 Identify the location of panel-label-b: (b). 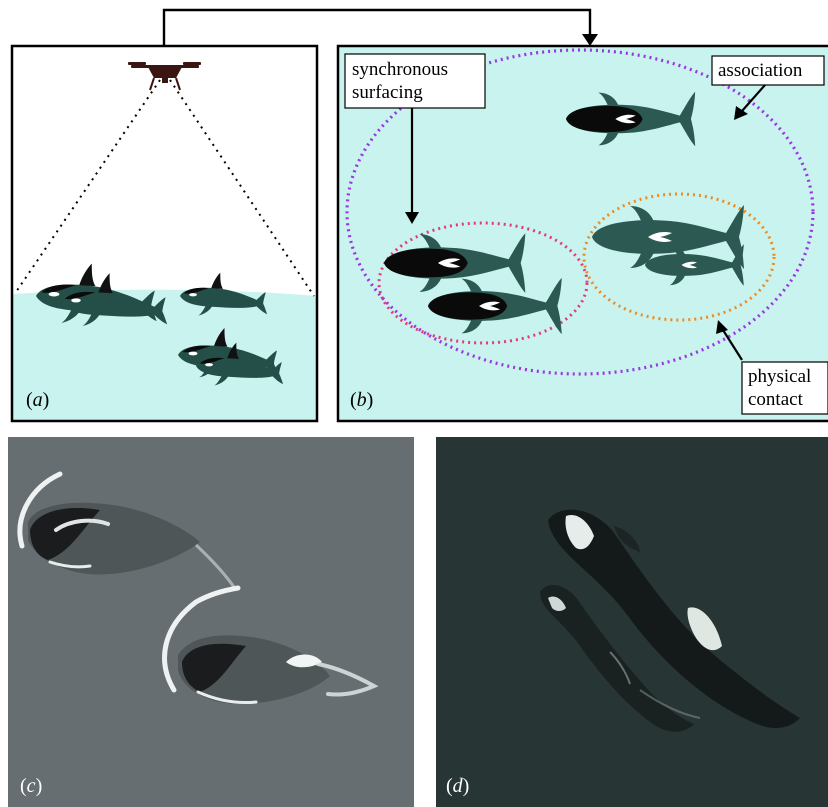
(361, 400).